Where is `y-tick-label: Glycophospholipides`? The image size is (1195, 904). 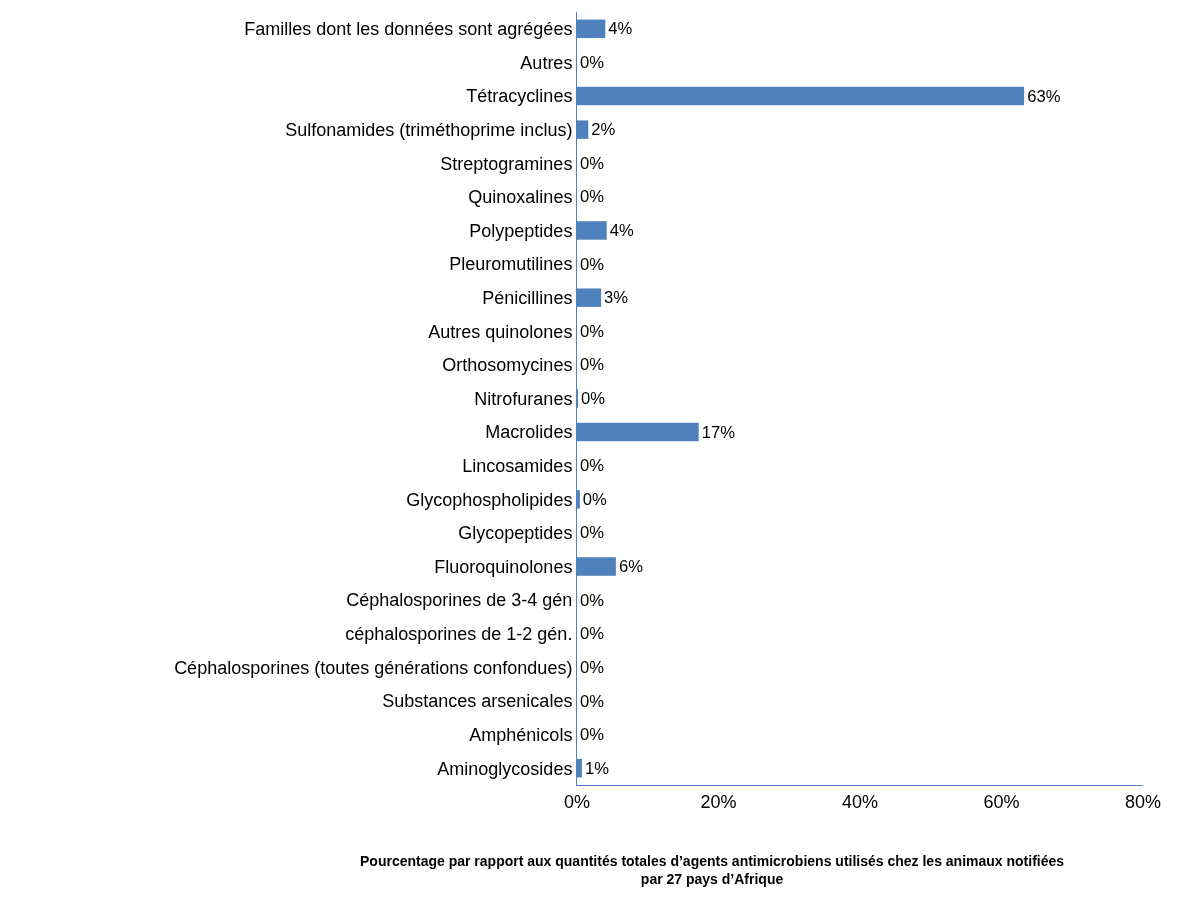
y-tick-label: Glycophospholipides is located at coordinates (489, 499).